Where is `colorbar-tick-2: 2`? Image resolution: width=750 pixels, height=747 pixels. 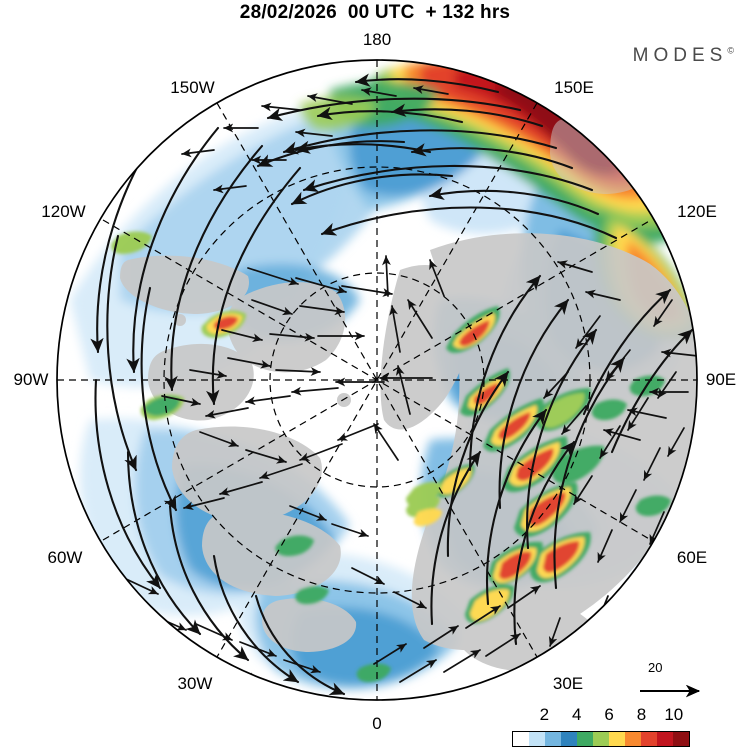
colorbar-tick-2: 2 is located at coordinates (544, 714).